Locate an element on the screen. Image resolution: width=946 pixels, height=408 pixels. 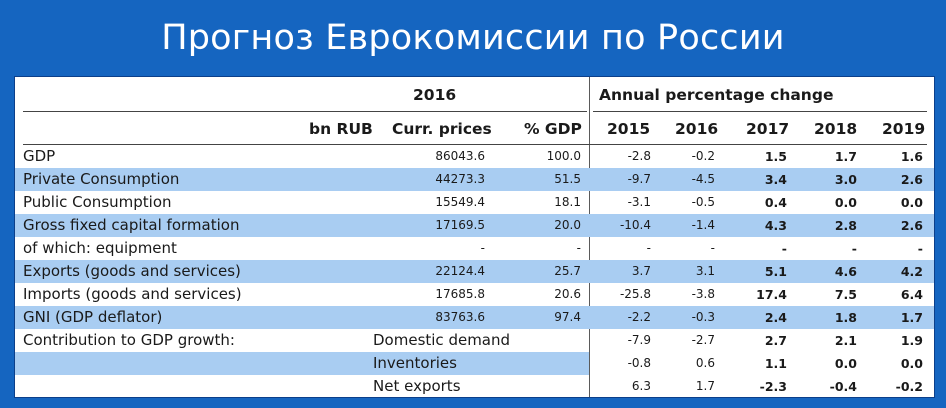
cell-2019: 6.4 is located at coordinates (911, 294).